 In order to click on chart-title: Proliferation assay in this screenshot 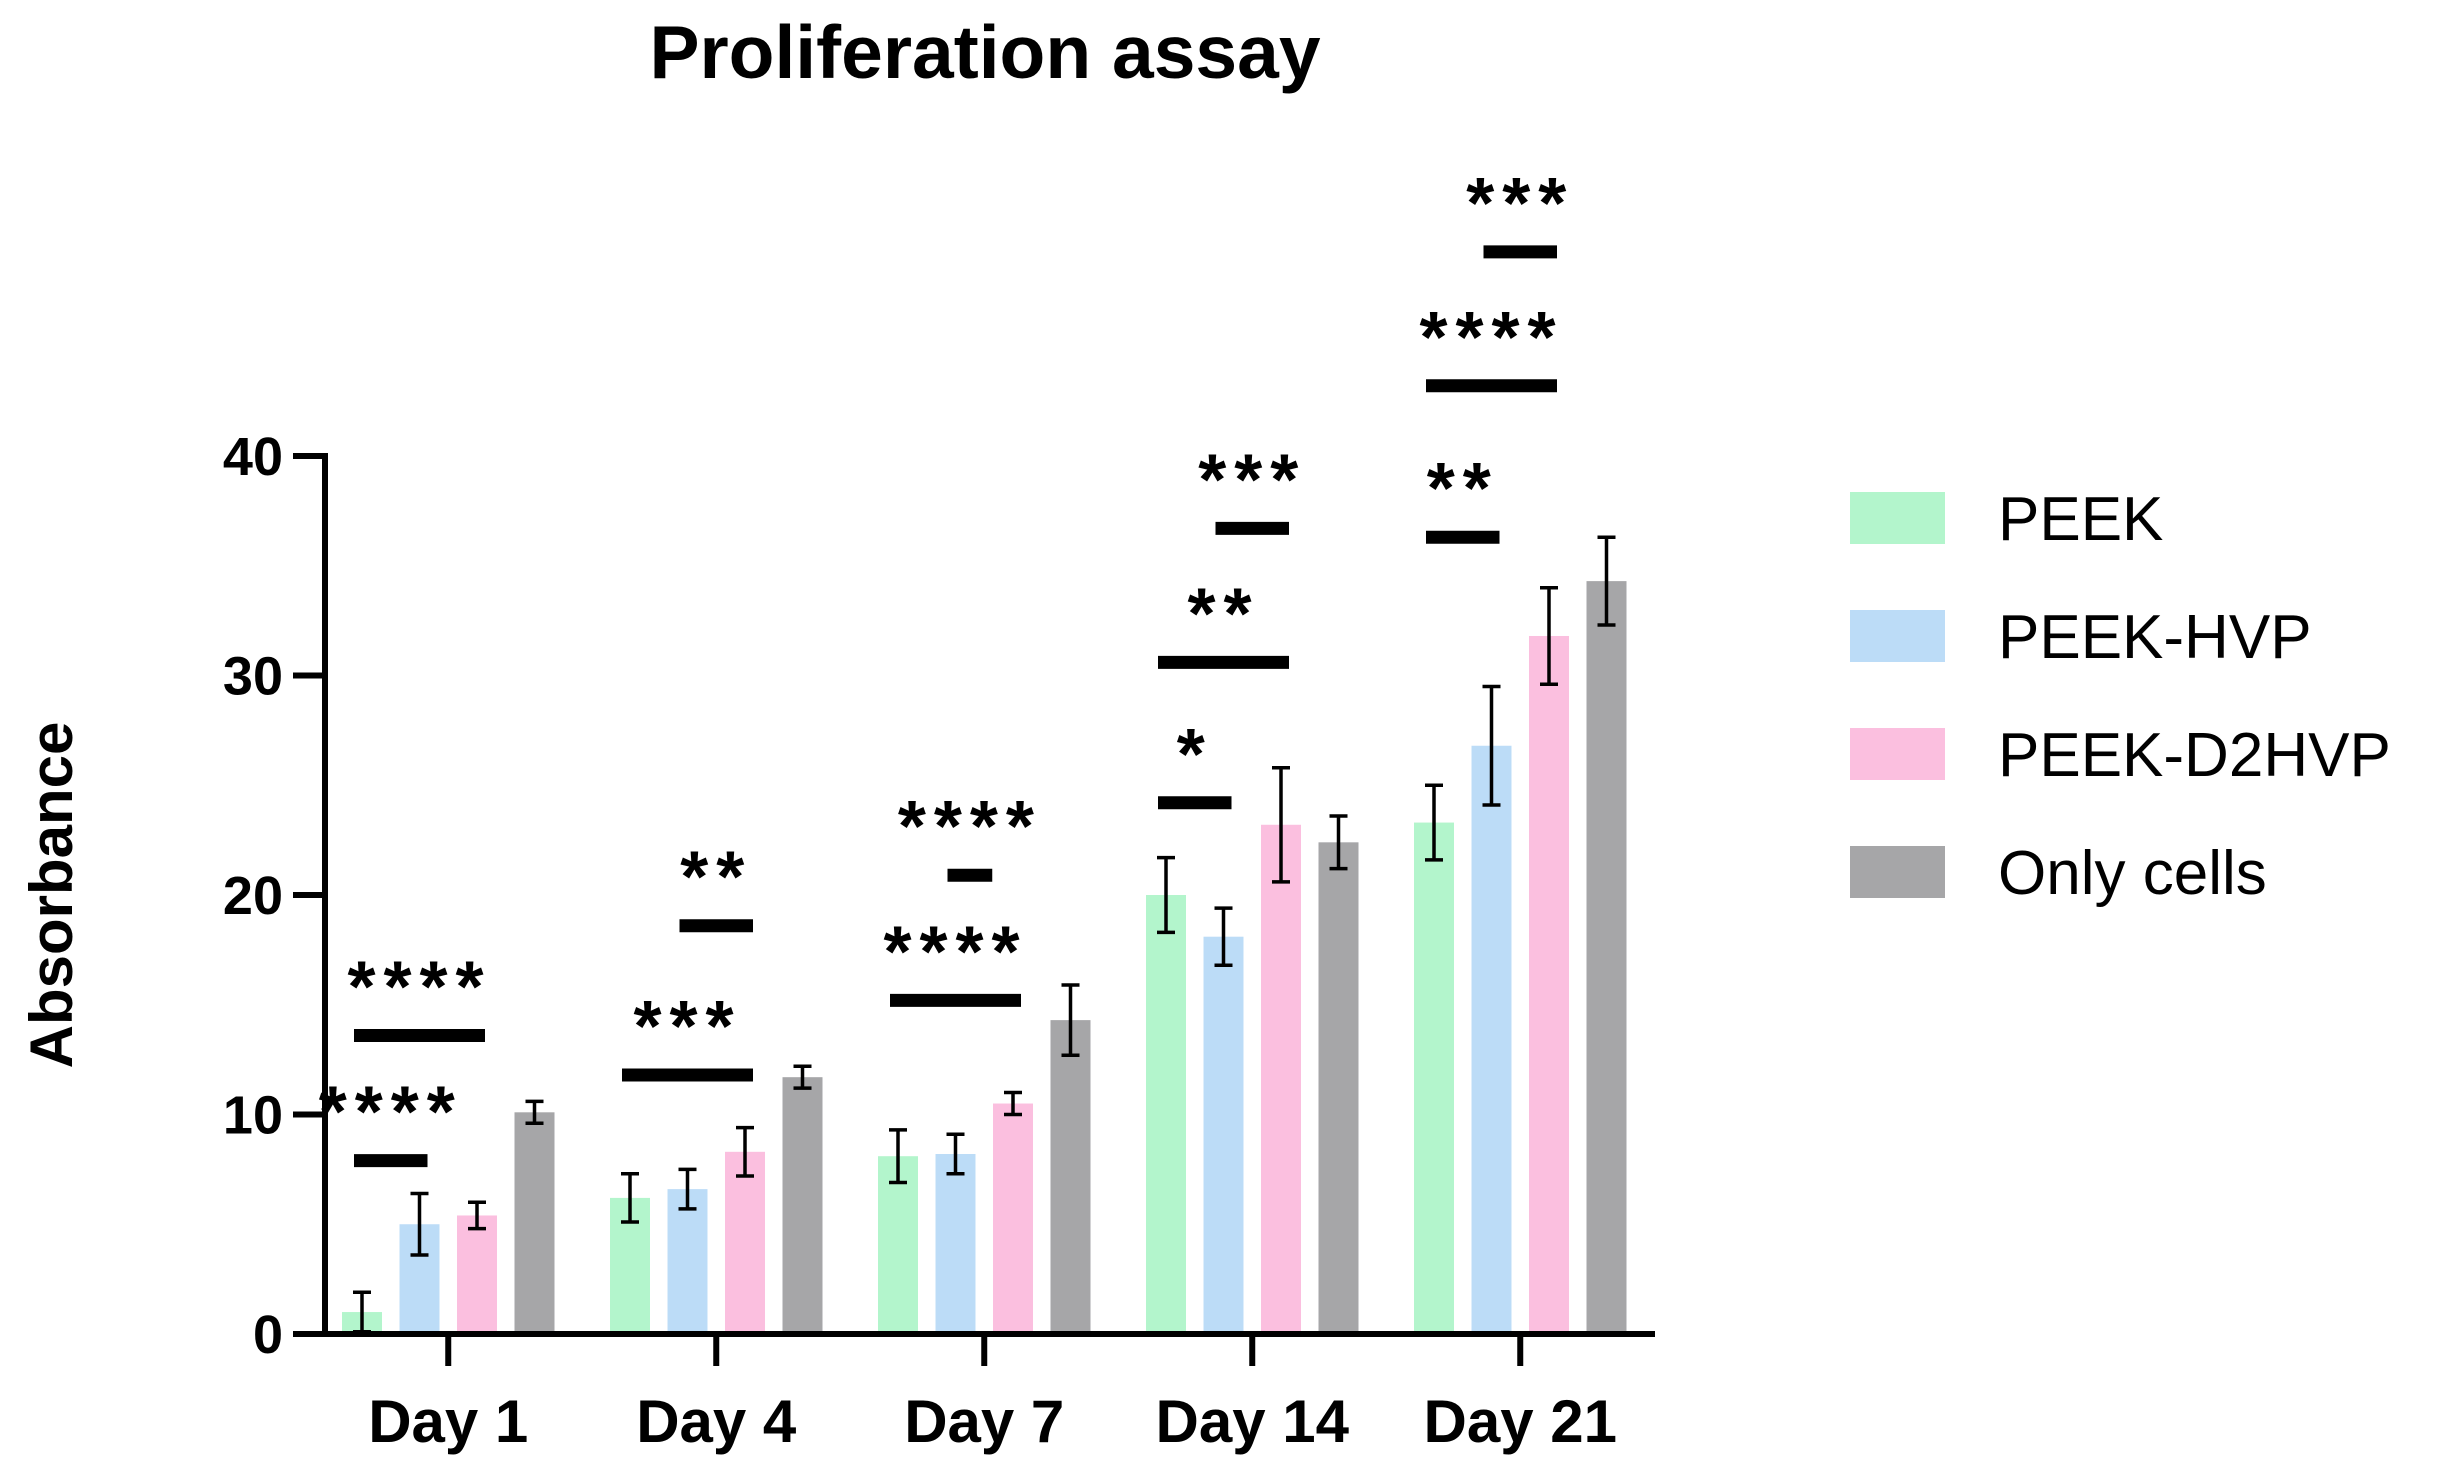, I will do `click(984, 52)`.